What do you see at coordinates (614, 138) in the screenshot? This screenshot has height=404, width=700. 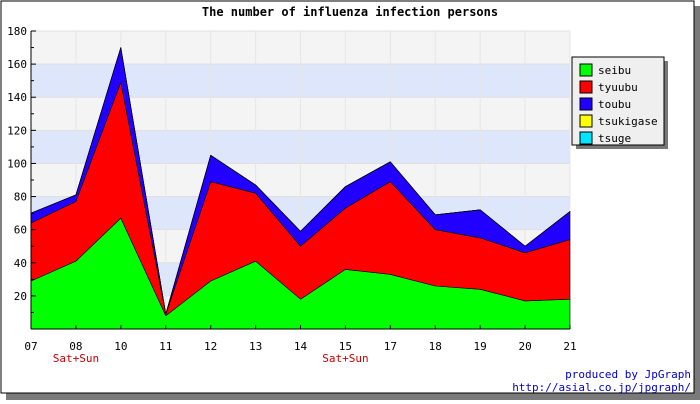 I see `legend-label-tsuge: tsuge` at bounding box center [614, 138].